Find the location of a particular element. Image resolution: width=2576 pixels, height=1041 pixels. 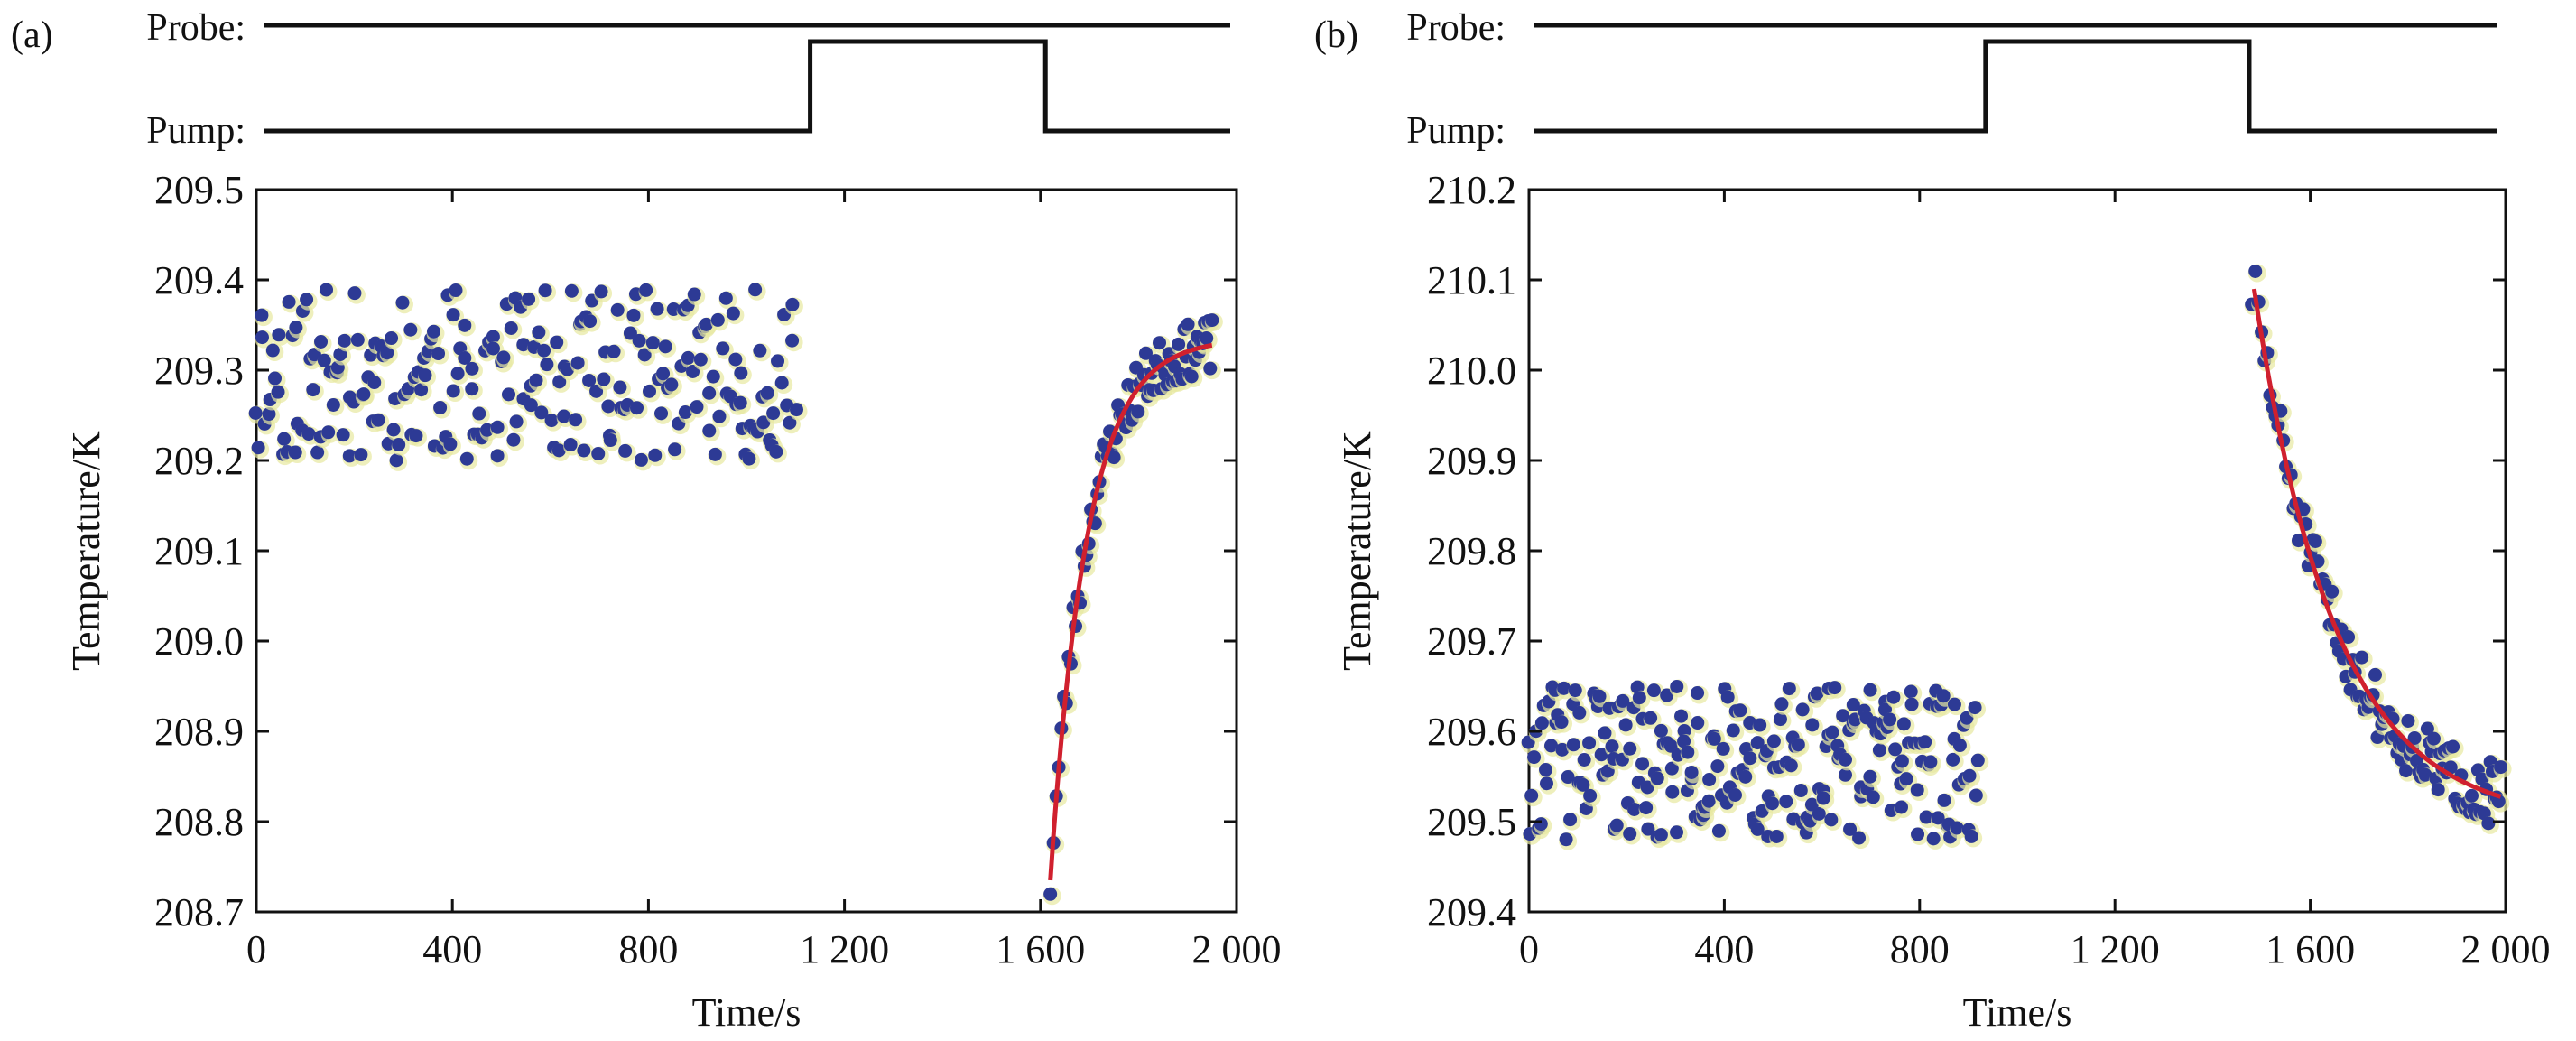

panel-b-y-tick-label: 210.0 is located at coordinates (1472, 371).